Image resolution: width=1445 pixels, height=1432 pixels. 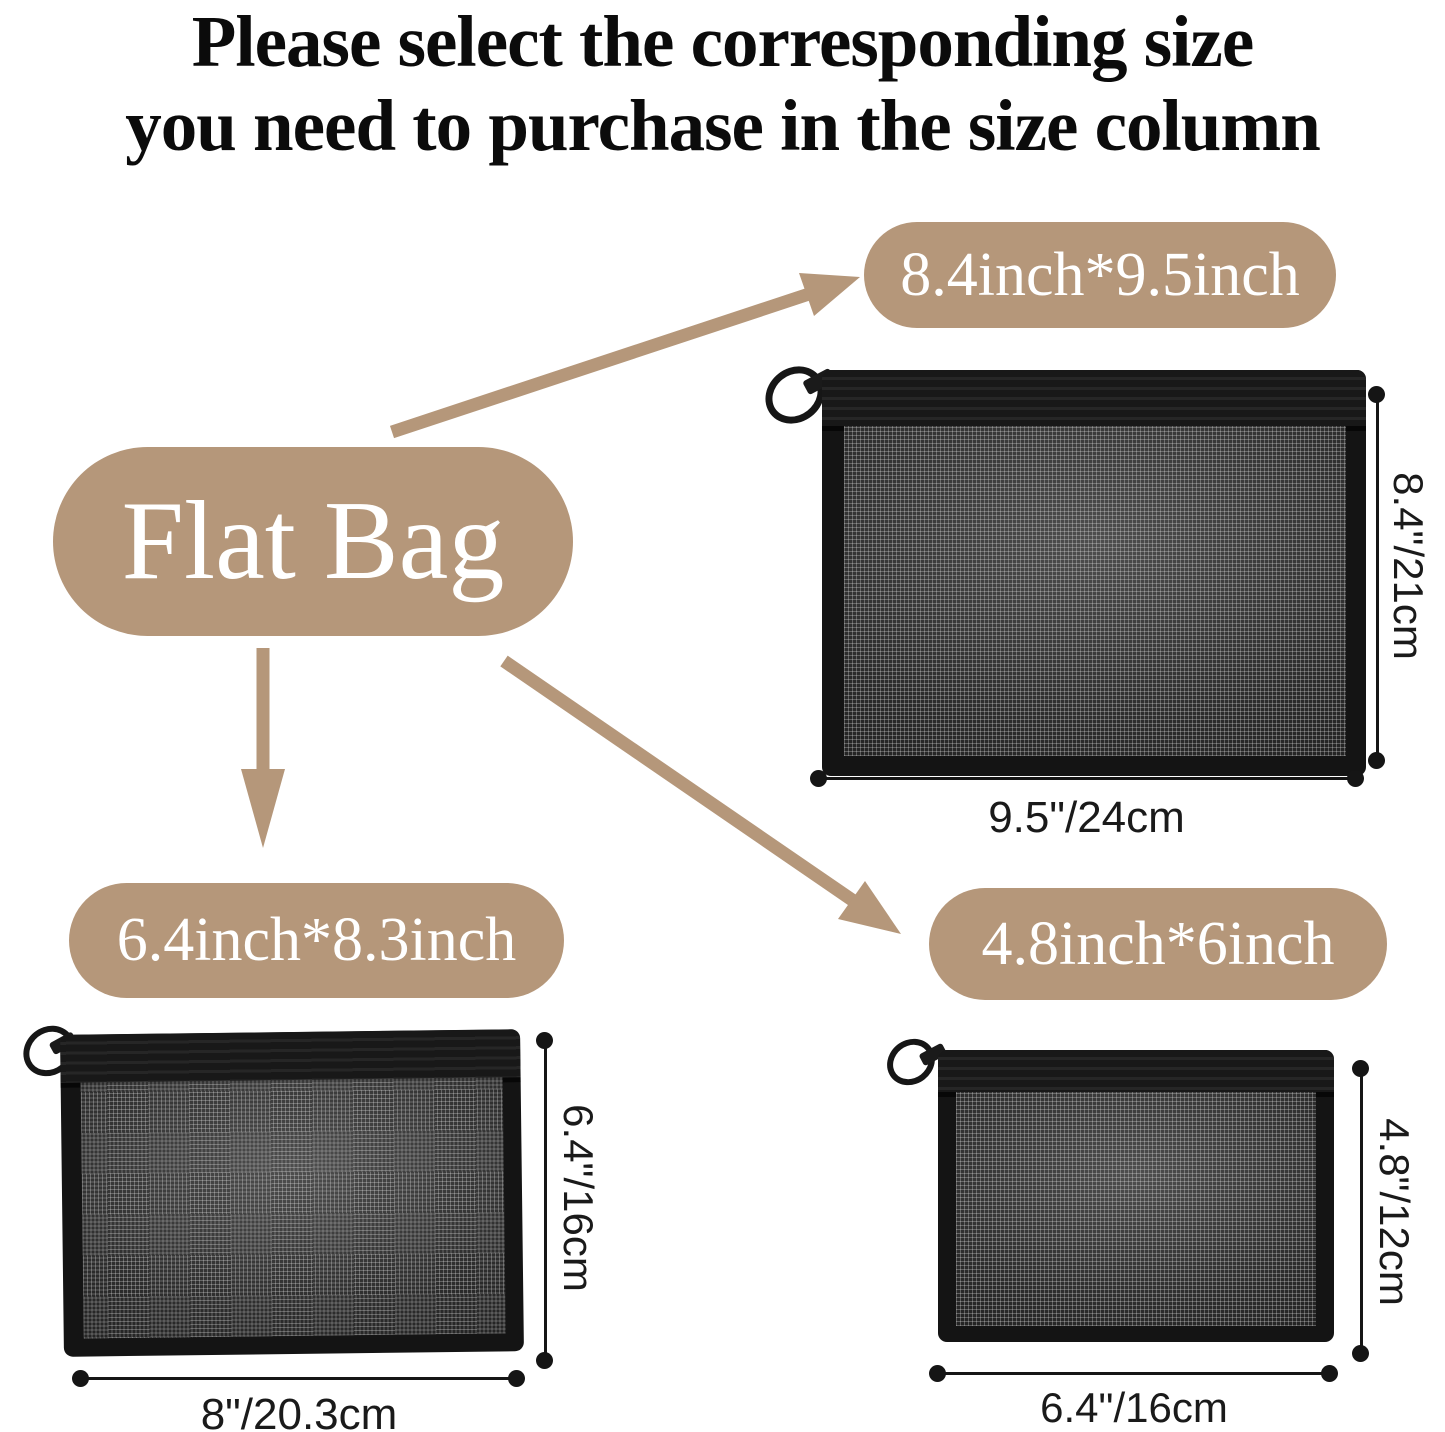 I want to click on size-pill-small-label: 4.8inch*6inch, so click(x=1158, y=943).